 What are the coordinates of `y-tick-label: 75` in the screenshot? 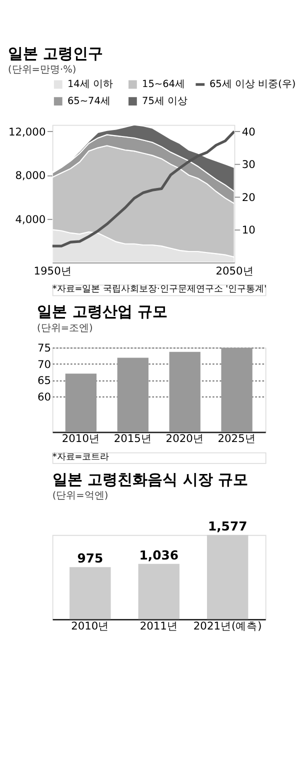 It's located at (44, 348).